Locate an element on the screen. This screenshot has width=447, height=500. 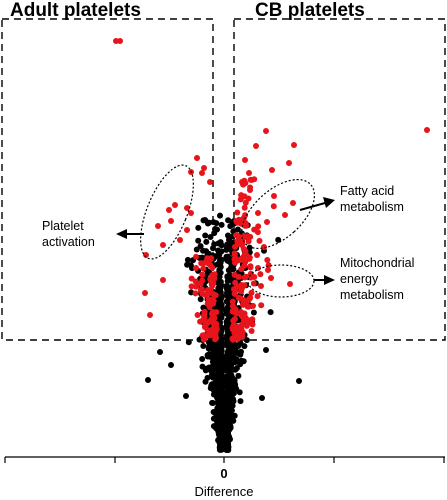
x-axis-ticks is located at coordinates (224, 460).